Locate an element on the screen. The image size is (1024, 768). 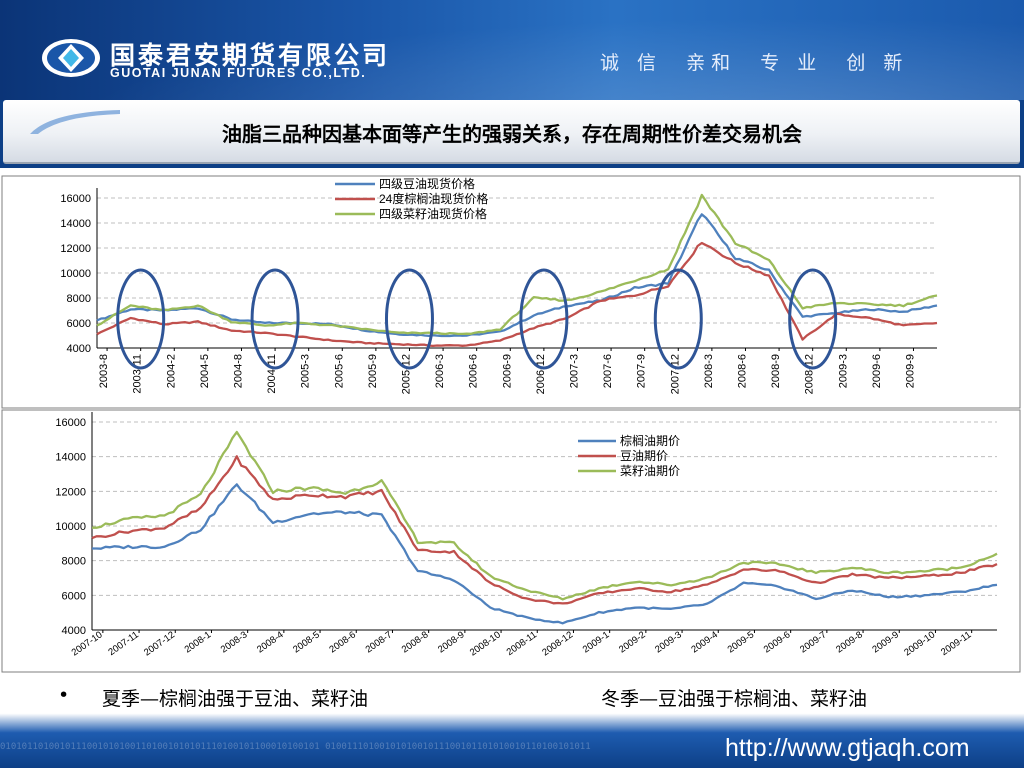
legend-label: 菜籽油期价 is located at coordinates (650, 471).